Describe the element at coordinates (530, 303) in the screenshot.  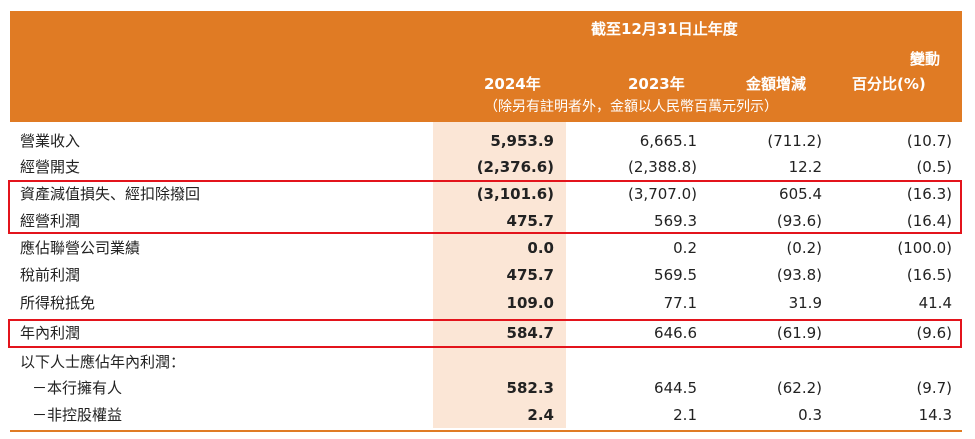
I see `value-2024: 109.0` at that location.